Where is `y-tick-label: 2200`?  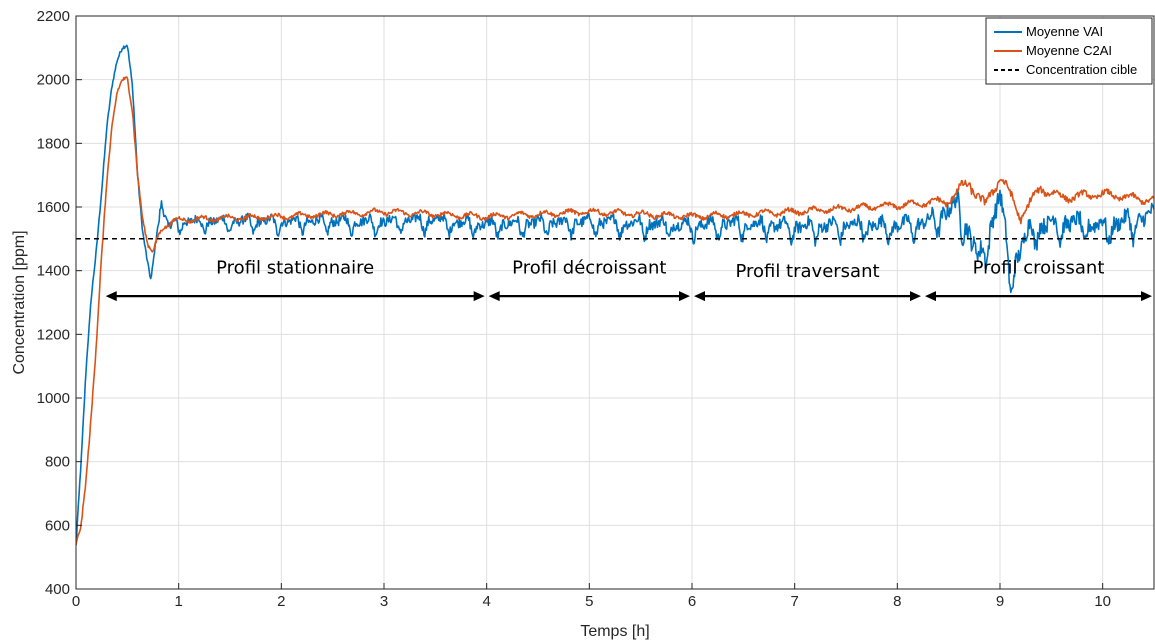
y-tick-label: 2200 is located at coordinates (53, 16).